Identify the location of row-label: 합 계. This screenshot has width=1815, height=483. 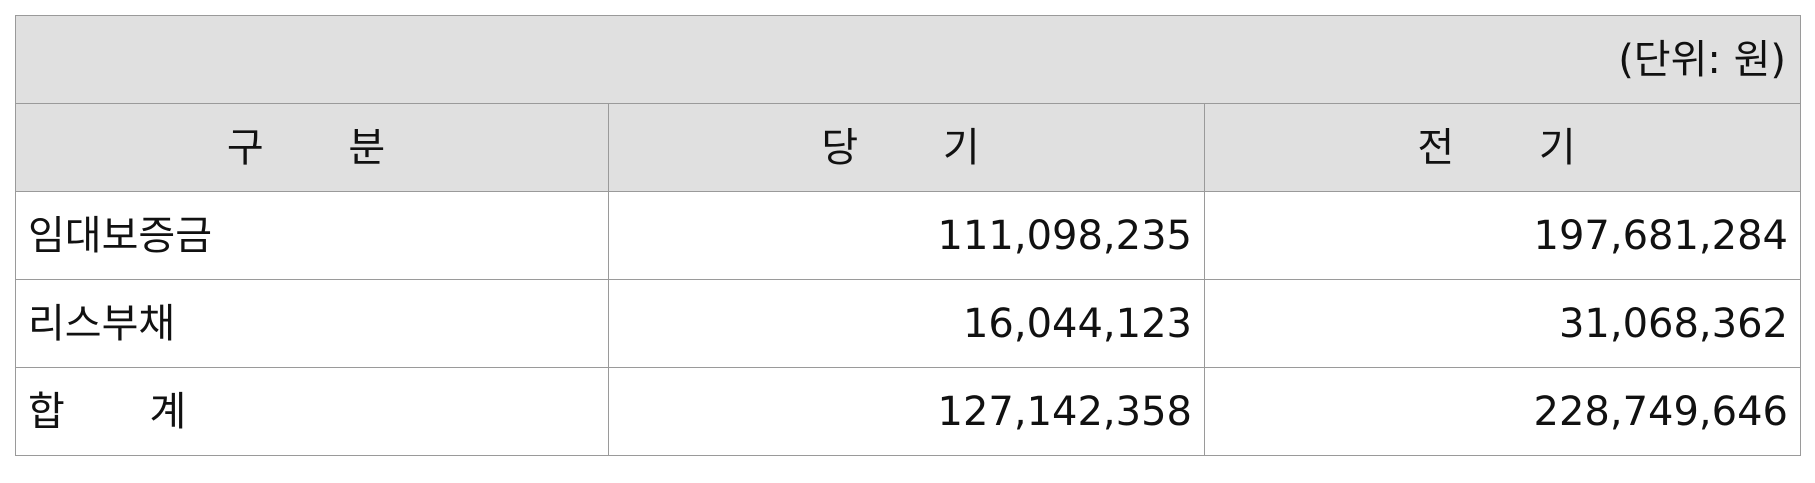
(312, 411).